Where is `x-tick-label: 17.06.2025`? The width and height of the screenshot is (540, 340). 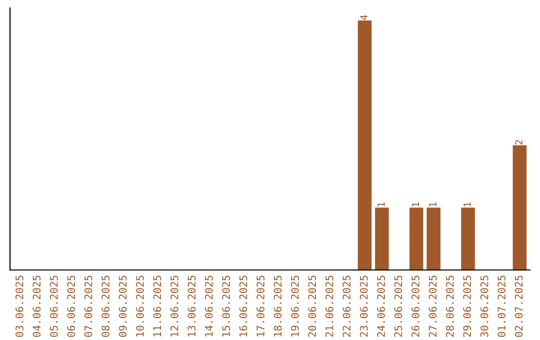 x-tick-label: 17.06.2025 is located at coordinates (260, 306).